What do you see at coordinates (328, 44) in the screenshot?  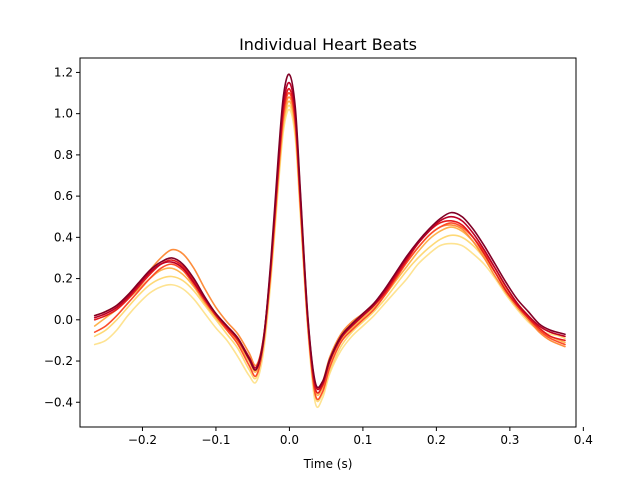 I see `chart-title: Individual Heart Beats` at bounding box center [328, 44].